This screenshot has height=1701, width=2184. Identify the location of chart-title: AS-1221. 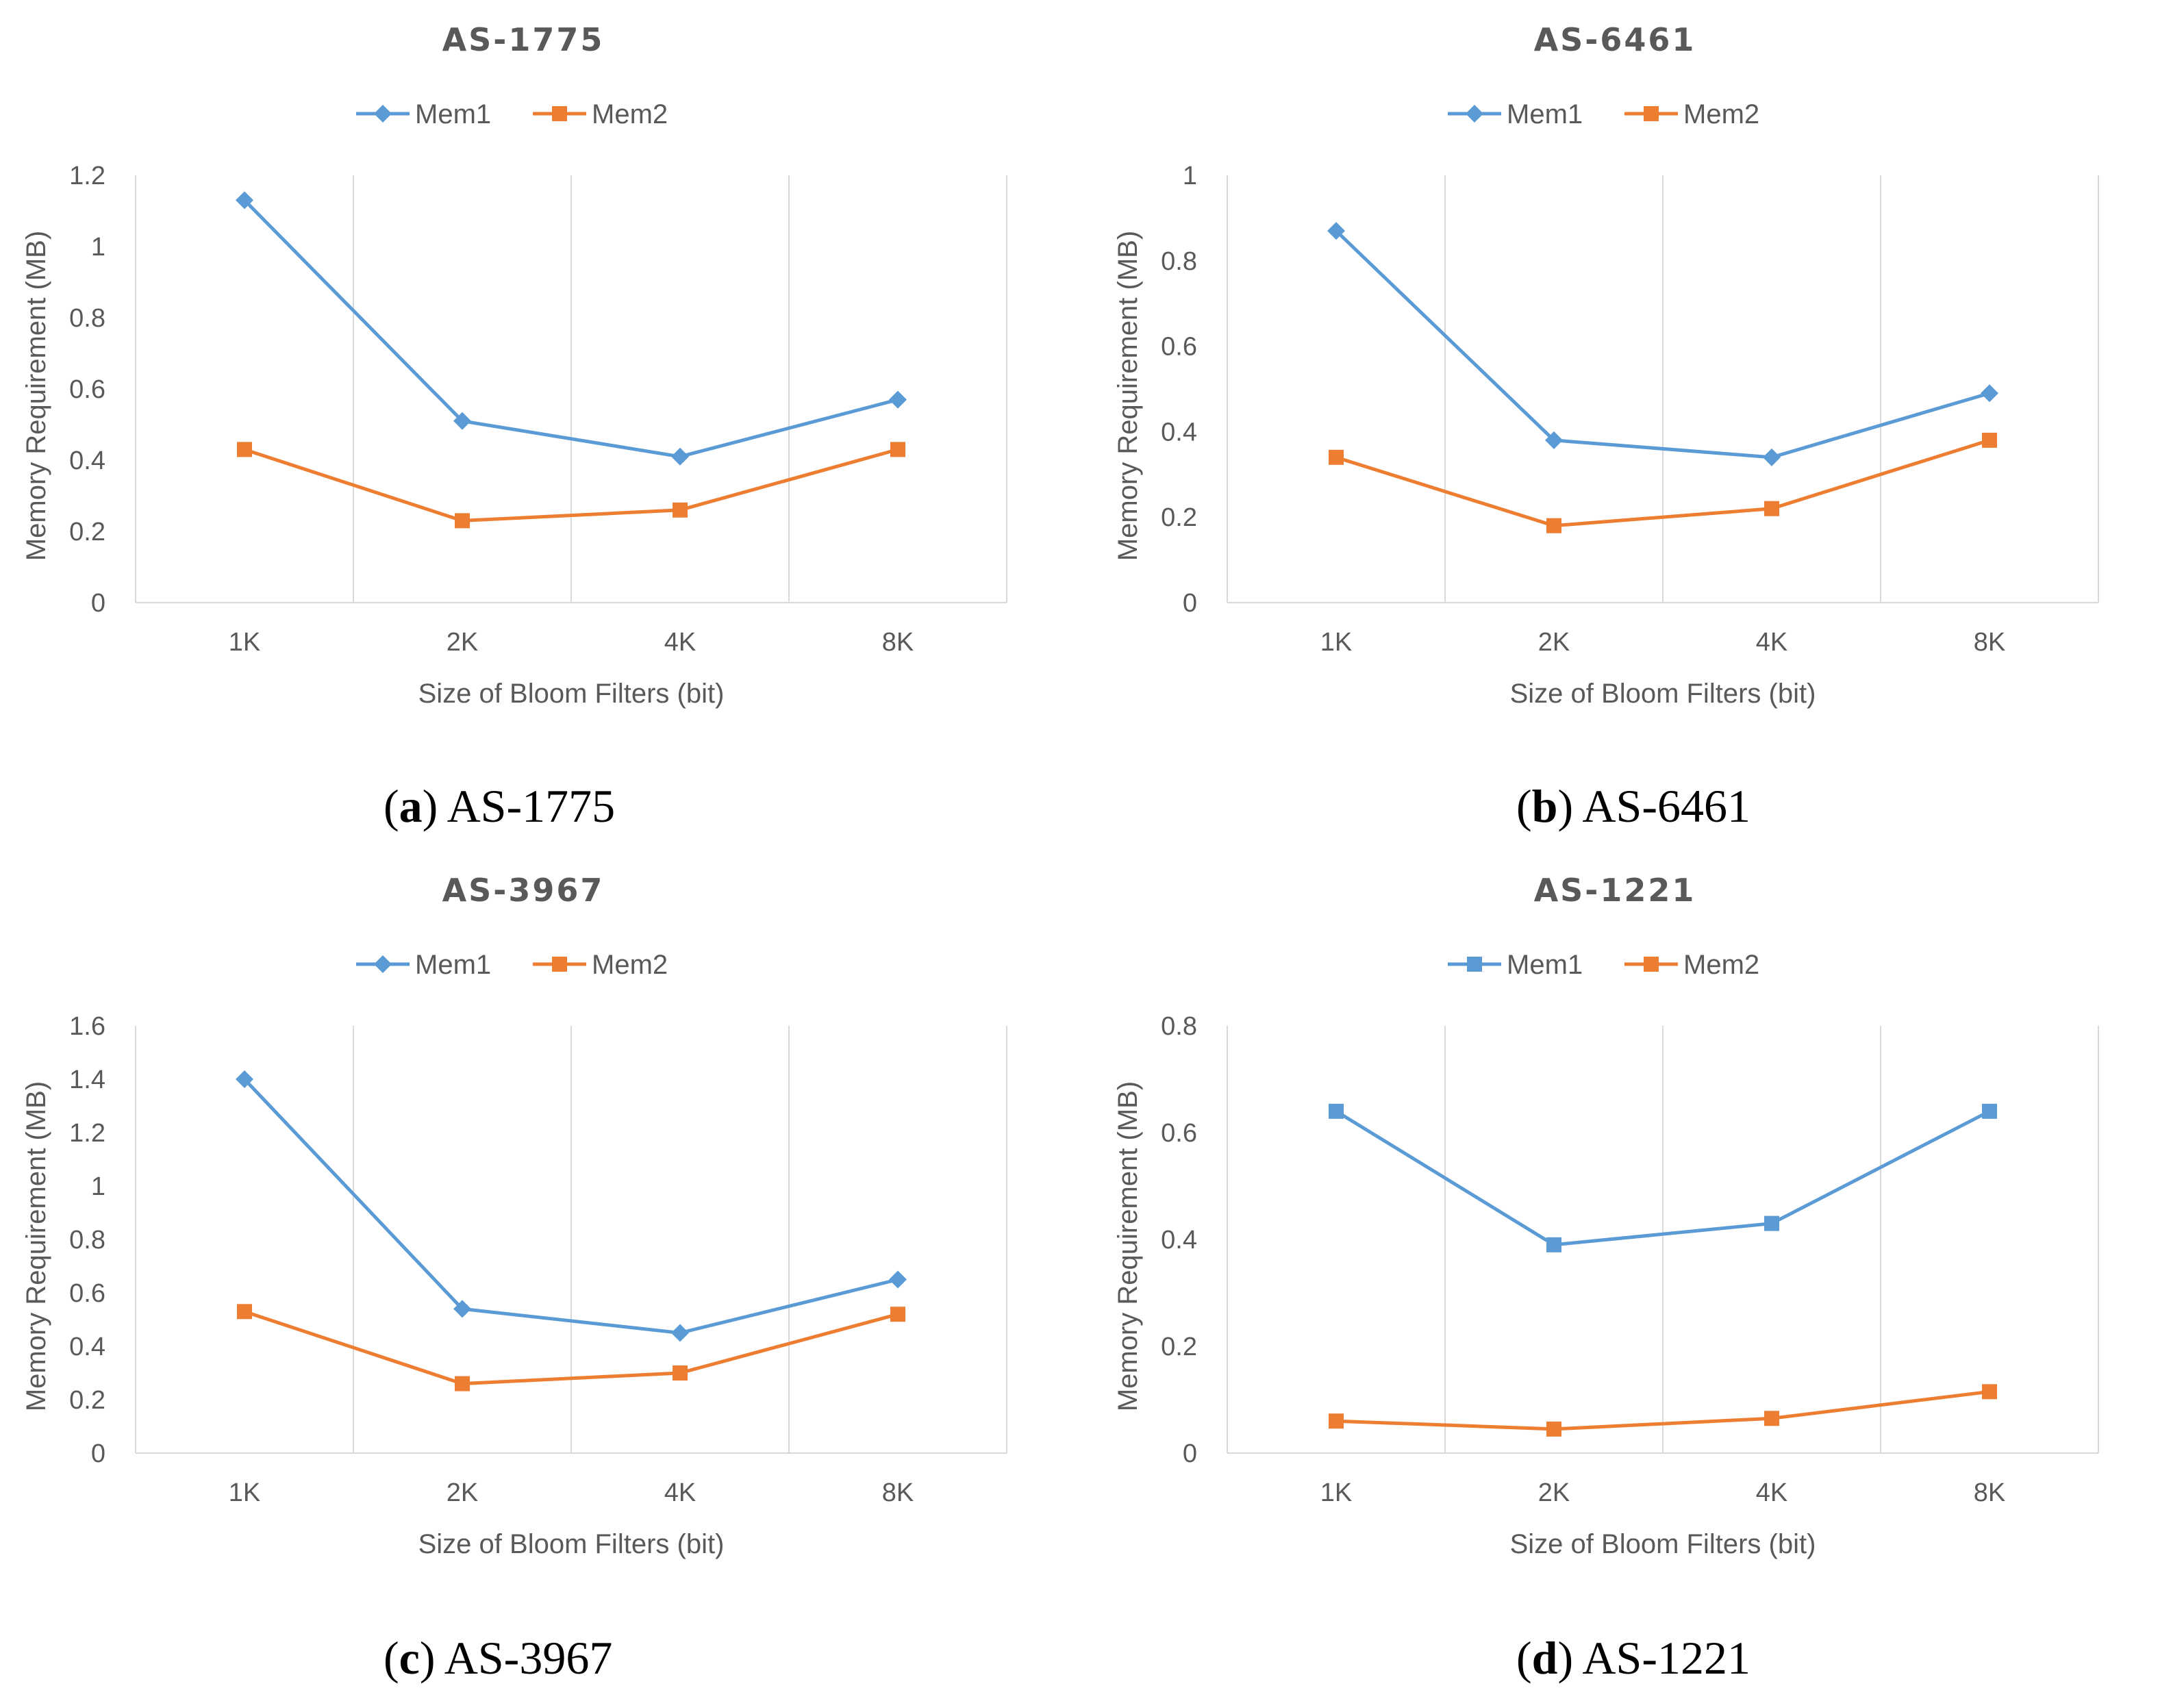
(1615, 890).